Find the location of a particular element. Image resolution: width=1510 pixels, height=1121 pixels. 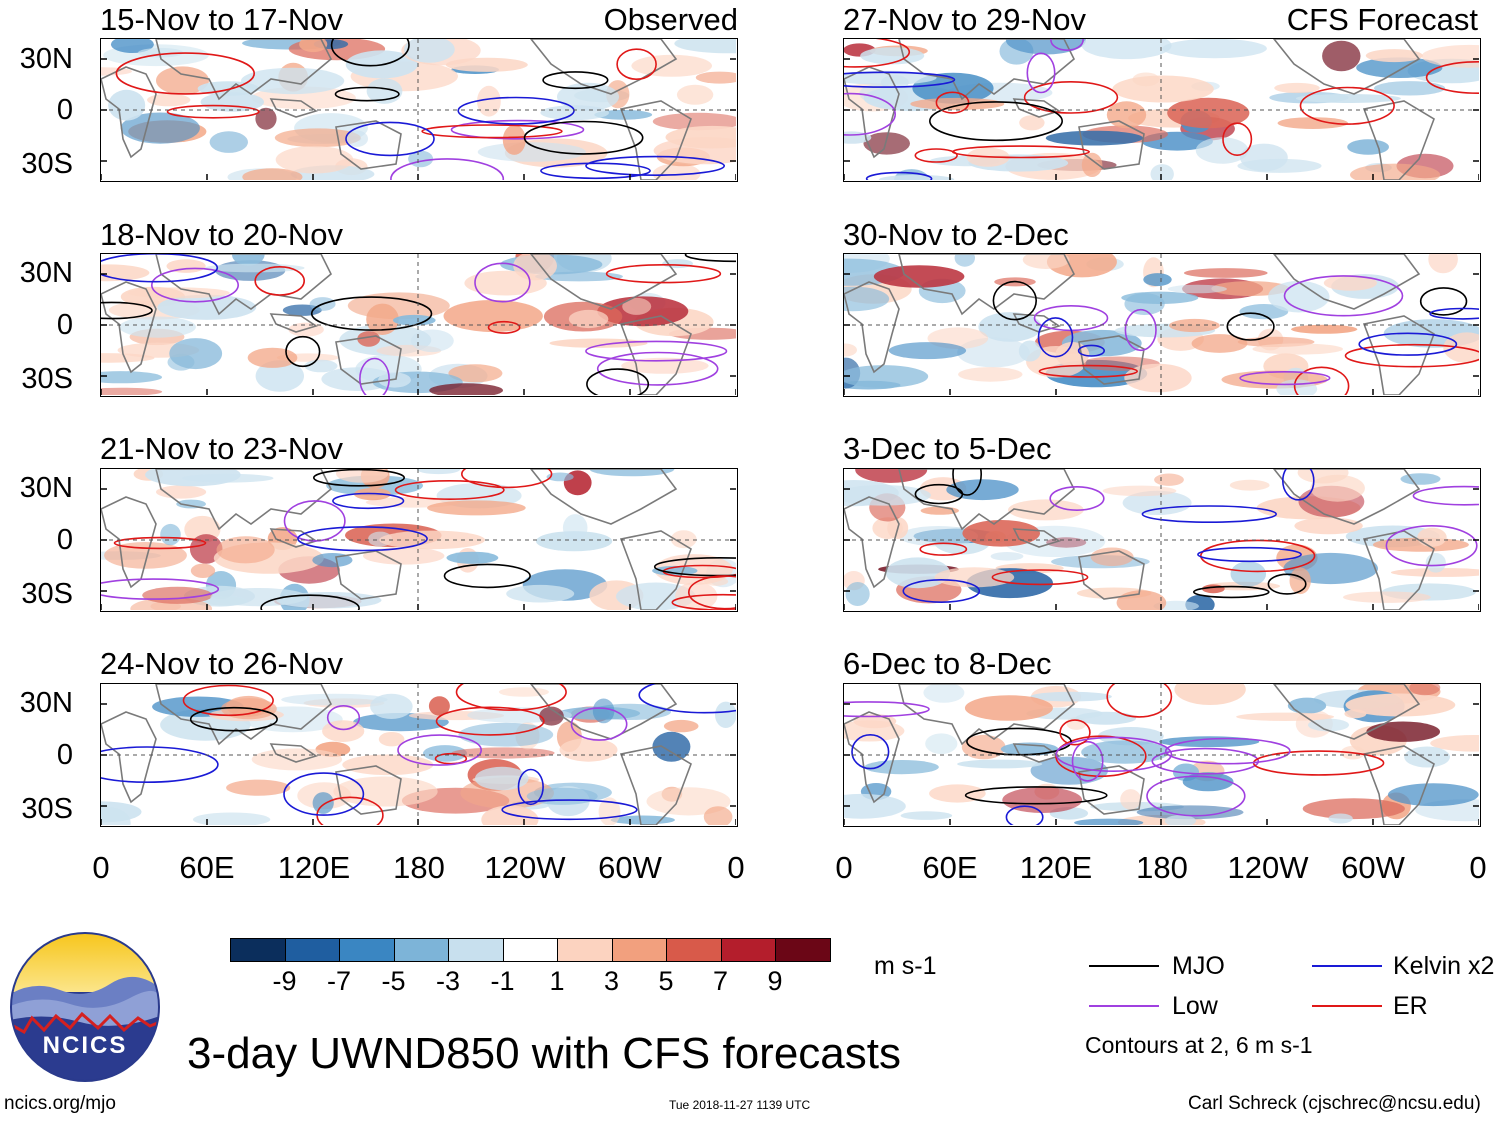

panel-title-obs-1: 15-Nov to 17-Nov is located at coordinates (221, 19).